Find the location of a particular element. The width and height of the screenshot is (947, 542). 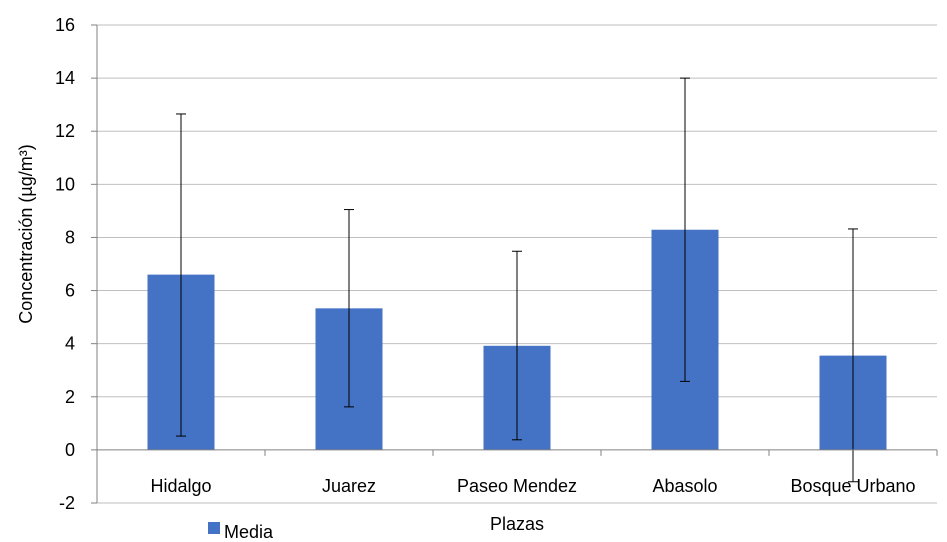

x-tick-label: Hidalgo is located at coordinates (180, 486).